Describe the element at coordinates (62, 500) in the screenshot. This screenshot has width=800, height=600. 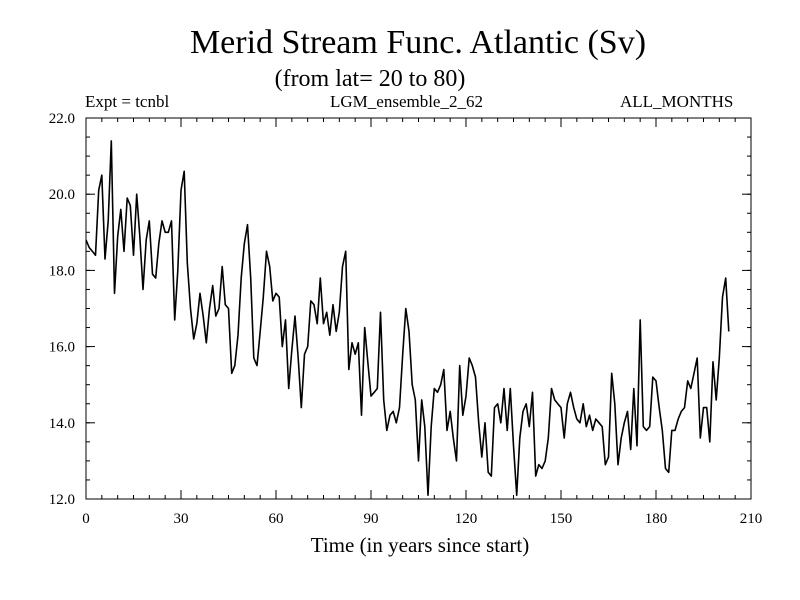
I see `y-tick-label: 12.0` at that location.